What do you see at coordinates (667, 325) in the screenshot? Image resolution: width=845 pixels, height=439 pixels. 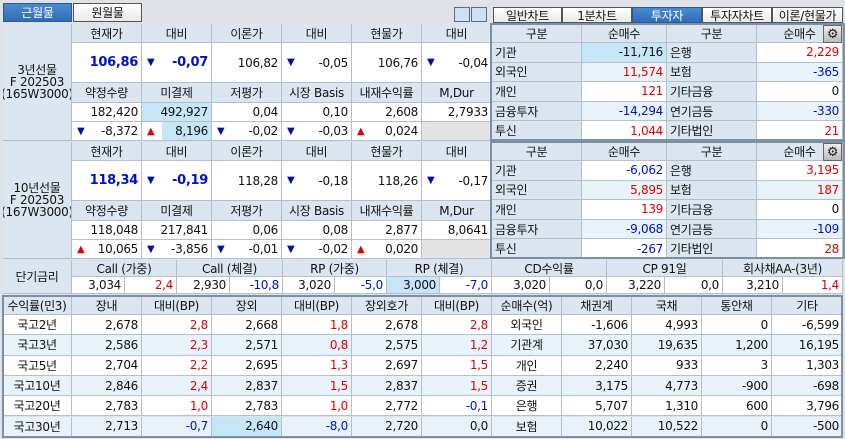 I see `net-buy-cell: 4,993` at bounding box center [667, 325].